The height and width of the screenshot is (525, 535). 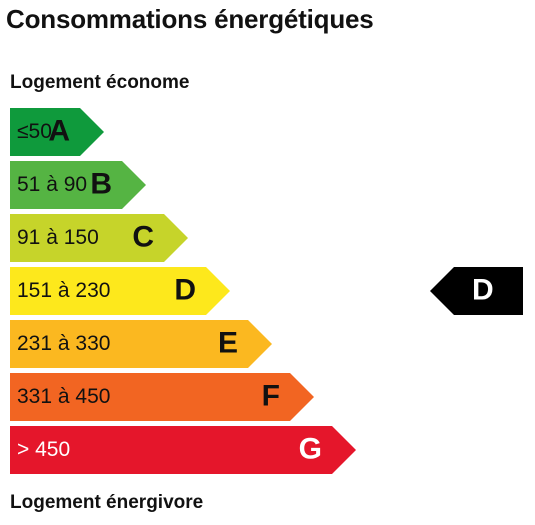 What do you see at coordinates (64, 396) in the screenshot?
I see `bar-range: 331 à 450` at bounding box center [64, 396].